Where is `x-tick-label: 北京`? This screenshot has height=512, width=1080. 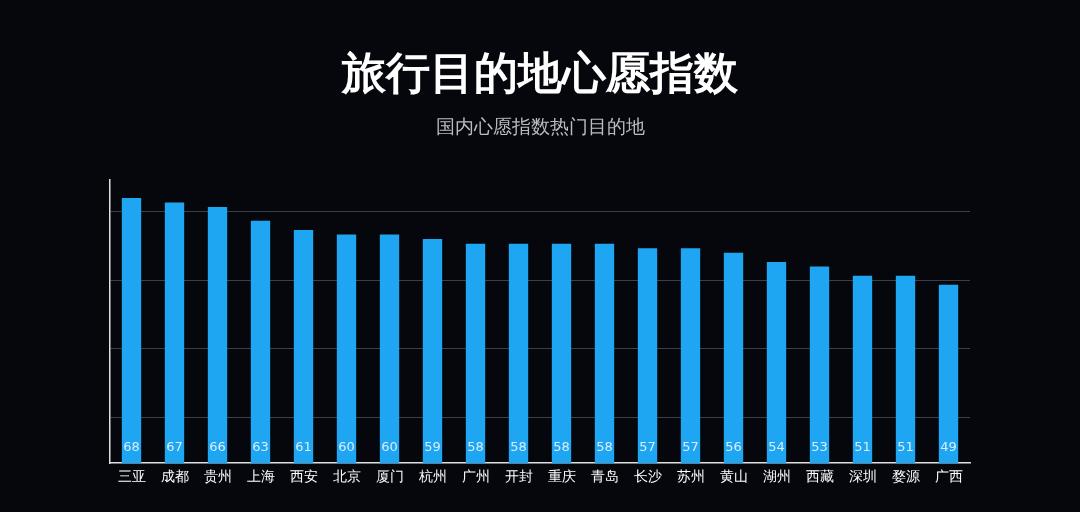
x-tick-label: 北京 is located at coordinates (346, 476).